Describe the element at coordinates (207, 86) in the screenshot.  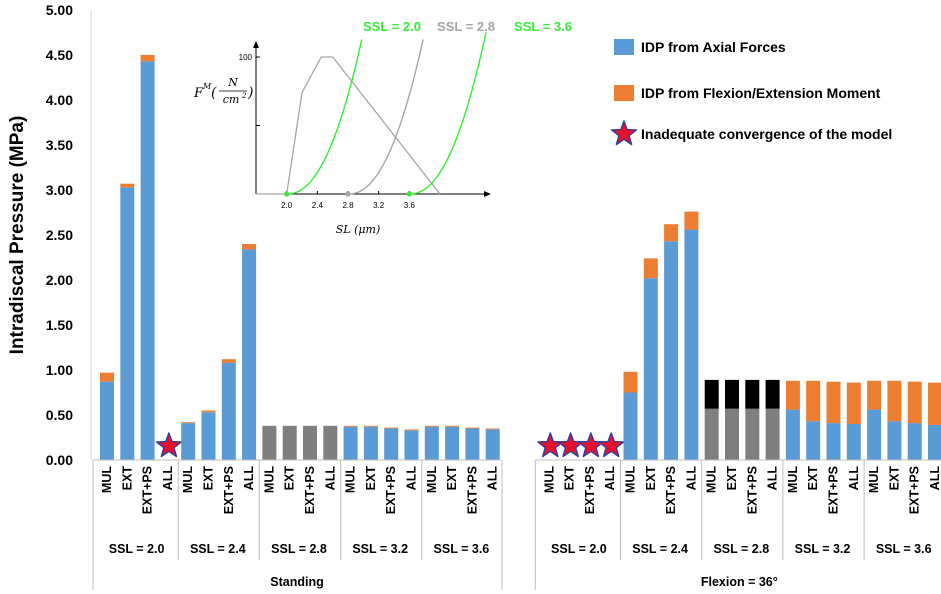
I see `inset-y-title-sup: M` at that location.